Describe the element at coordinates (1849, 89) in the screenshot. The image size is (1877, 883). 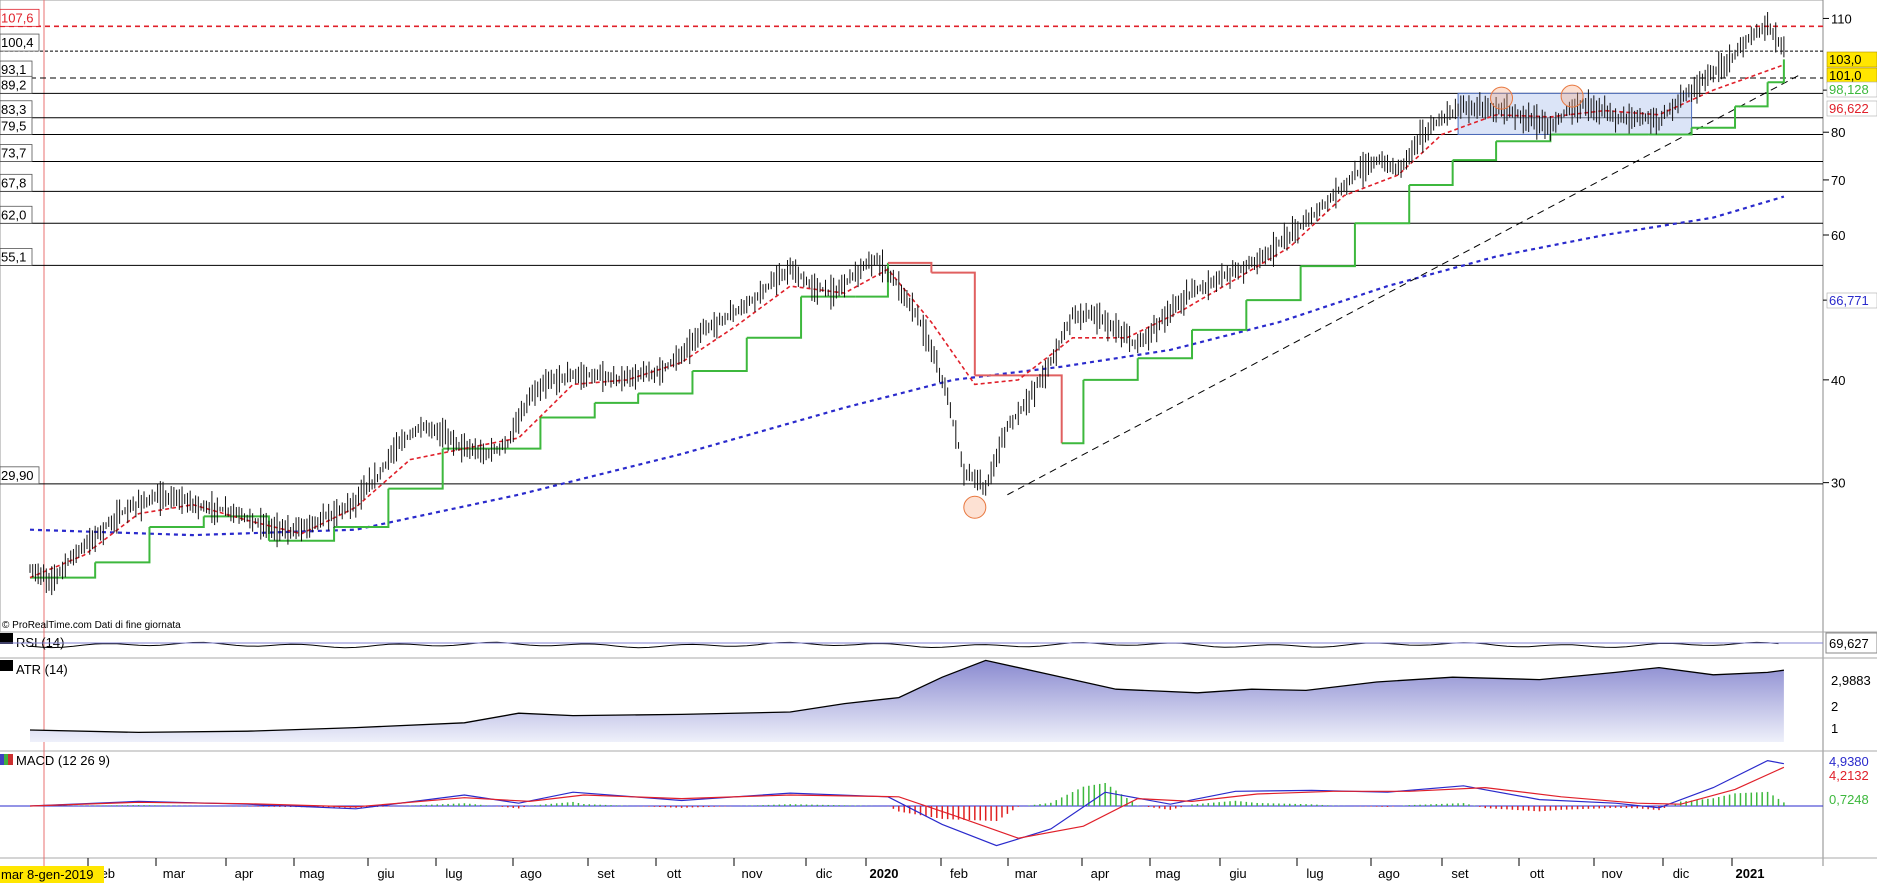
I see `price-badge-label: 98,128` at that location.